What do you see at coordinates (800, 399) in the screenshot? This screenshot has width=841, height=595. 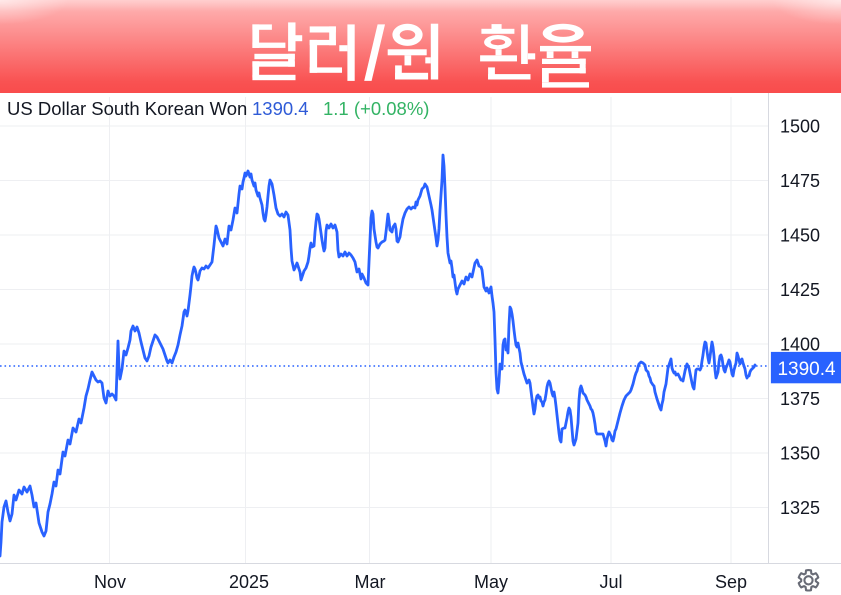 I see `svg-text: 1375` at bounding box center [800, 399].